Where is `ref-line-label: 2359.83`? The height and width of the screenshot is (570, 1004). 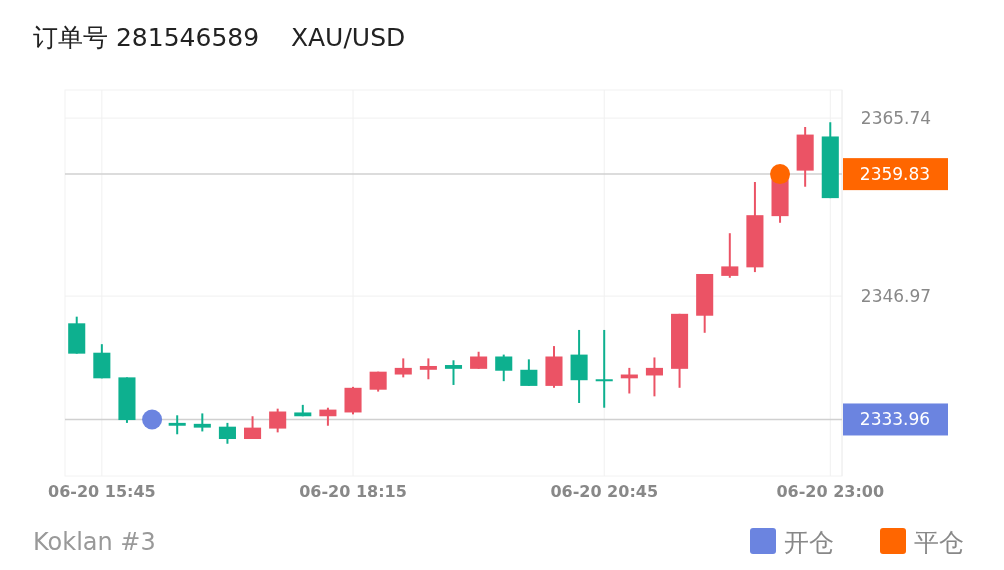 ref-line-label: 2359.83 is located at coordinates (895, 174).